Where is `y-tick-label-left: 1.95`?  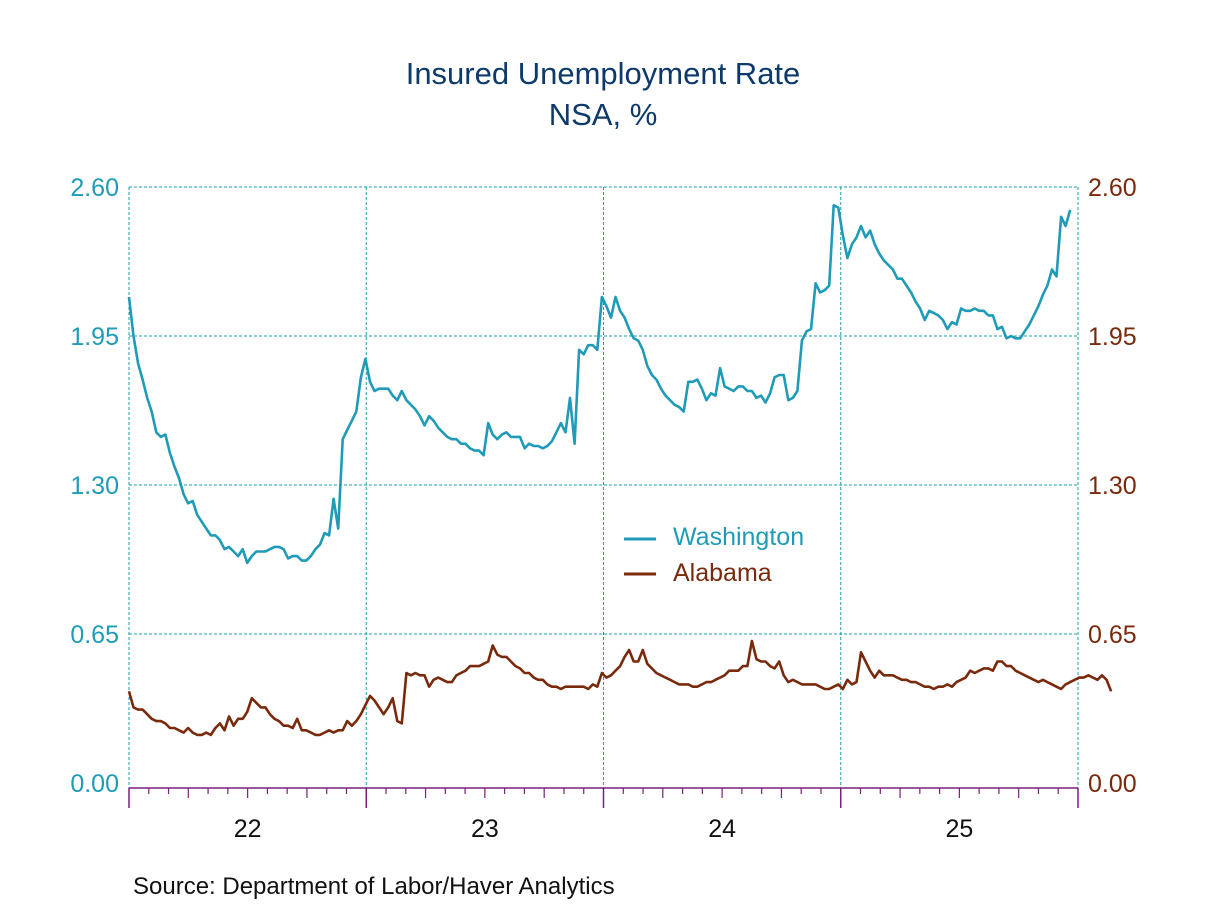 y-tick-label-left: 1.95 is located at coordinates (94, 337).